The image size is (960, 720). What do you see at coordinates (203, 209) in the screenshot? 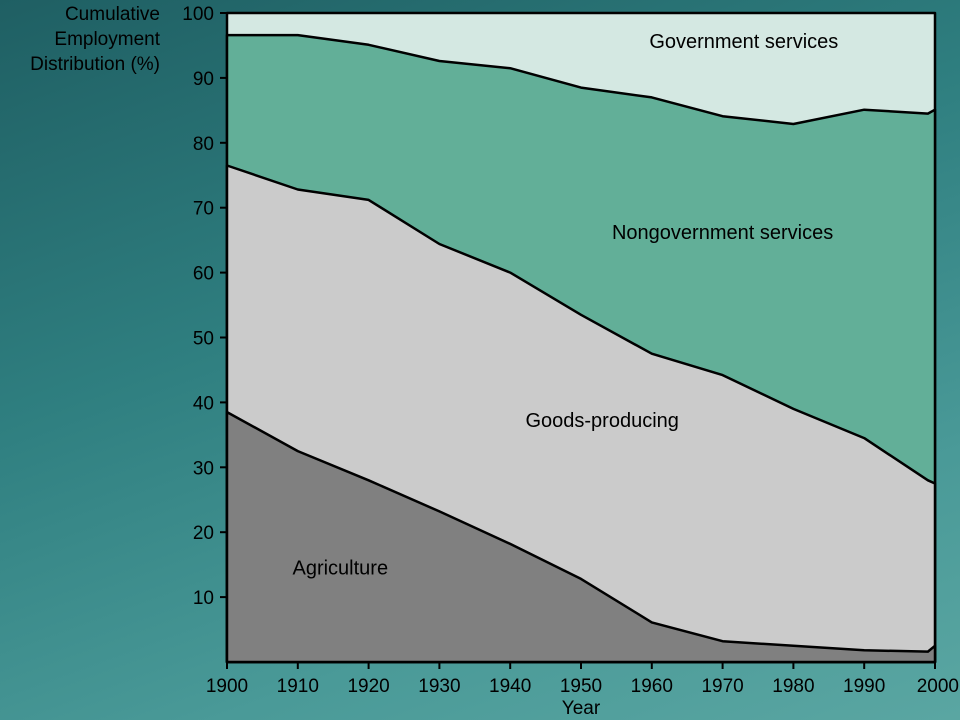
I see `y-tick-label: 70` at bounding box center [203, 209].